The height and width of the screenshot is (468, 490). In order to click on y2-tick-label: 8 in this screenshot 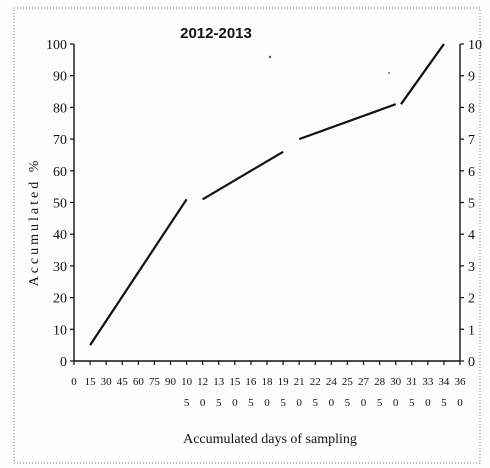, I will do `click(471, 108)`.